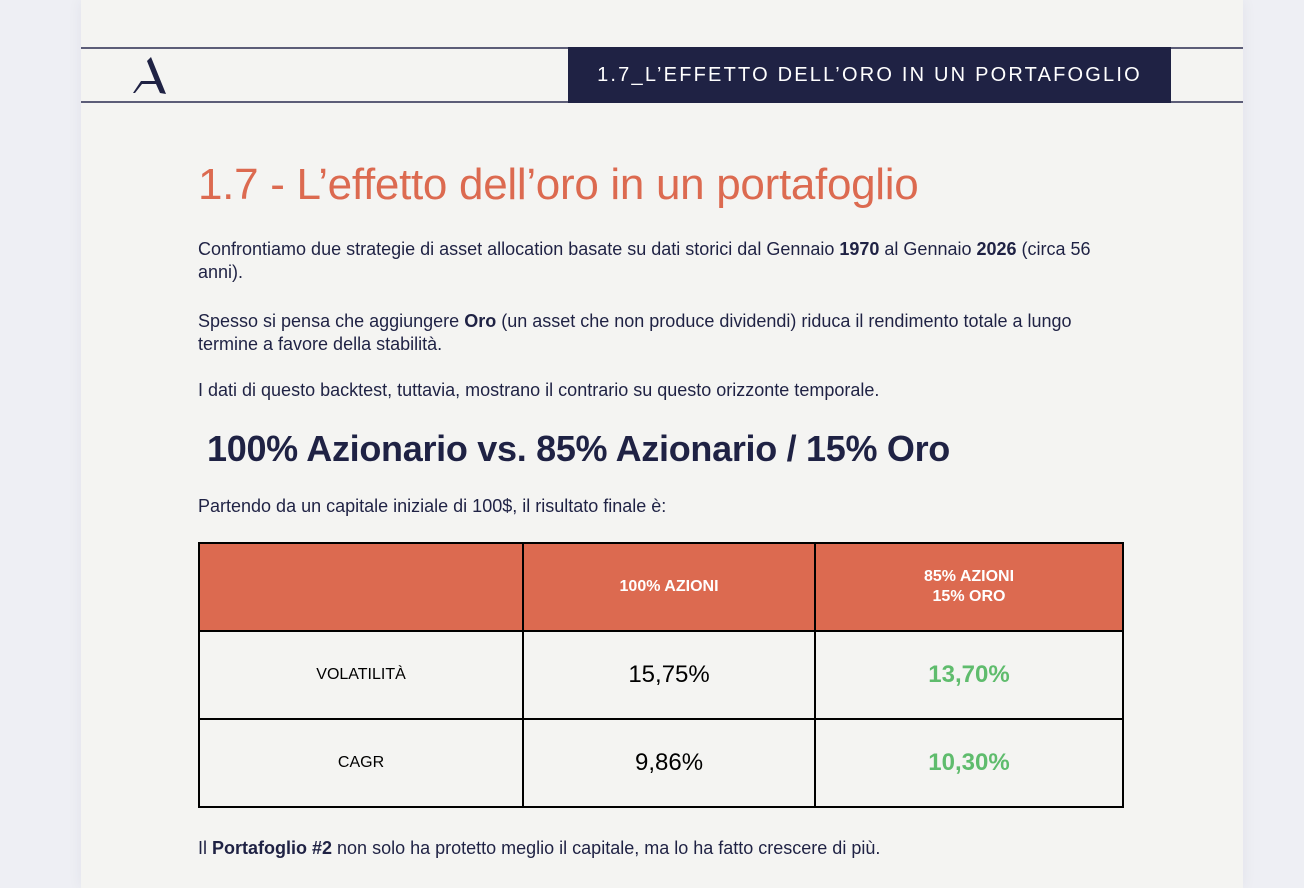  What do you see at coordinates (361, 587) in the screenshot?
I see `header-cell-empty` at bounding box center [361, 587].